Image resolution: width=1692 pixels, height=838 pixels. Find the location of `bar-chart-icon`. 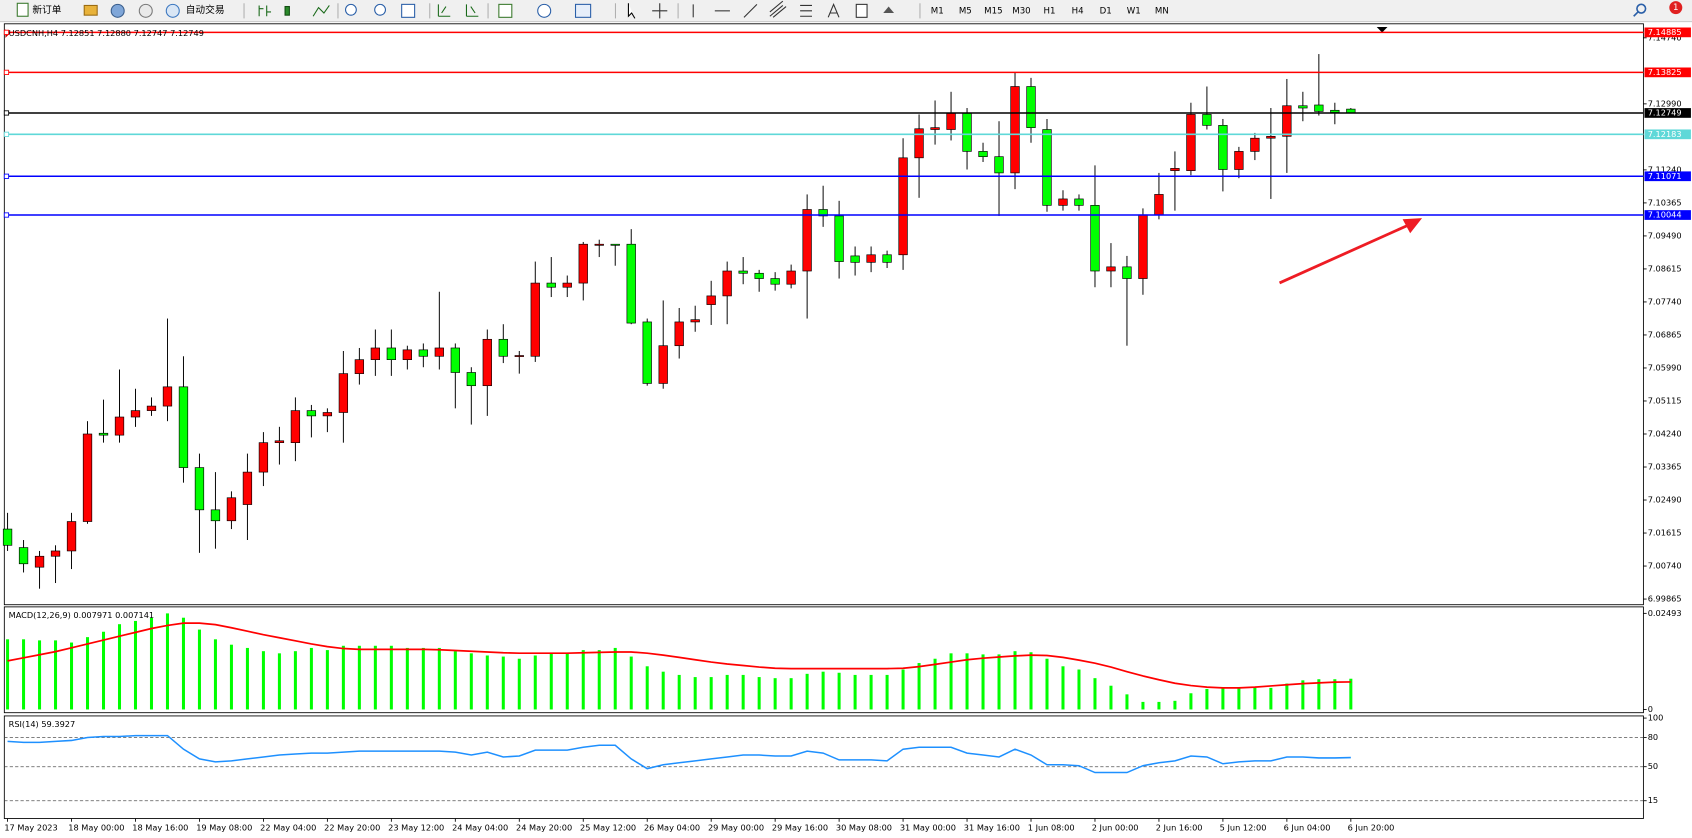

bar-chart-icon is located at coordinates (265, 11).